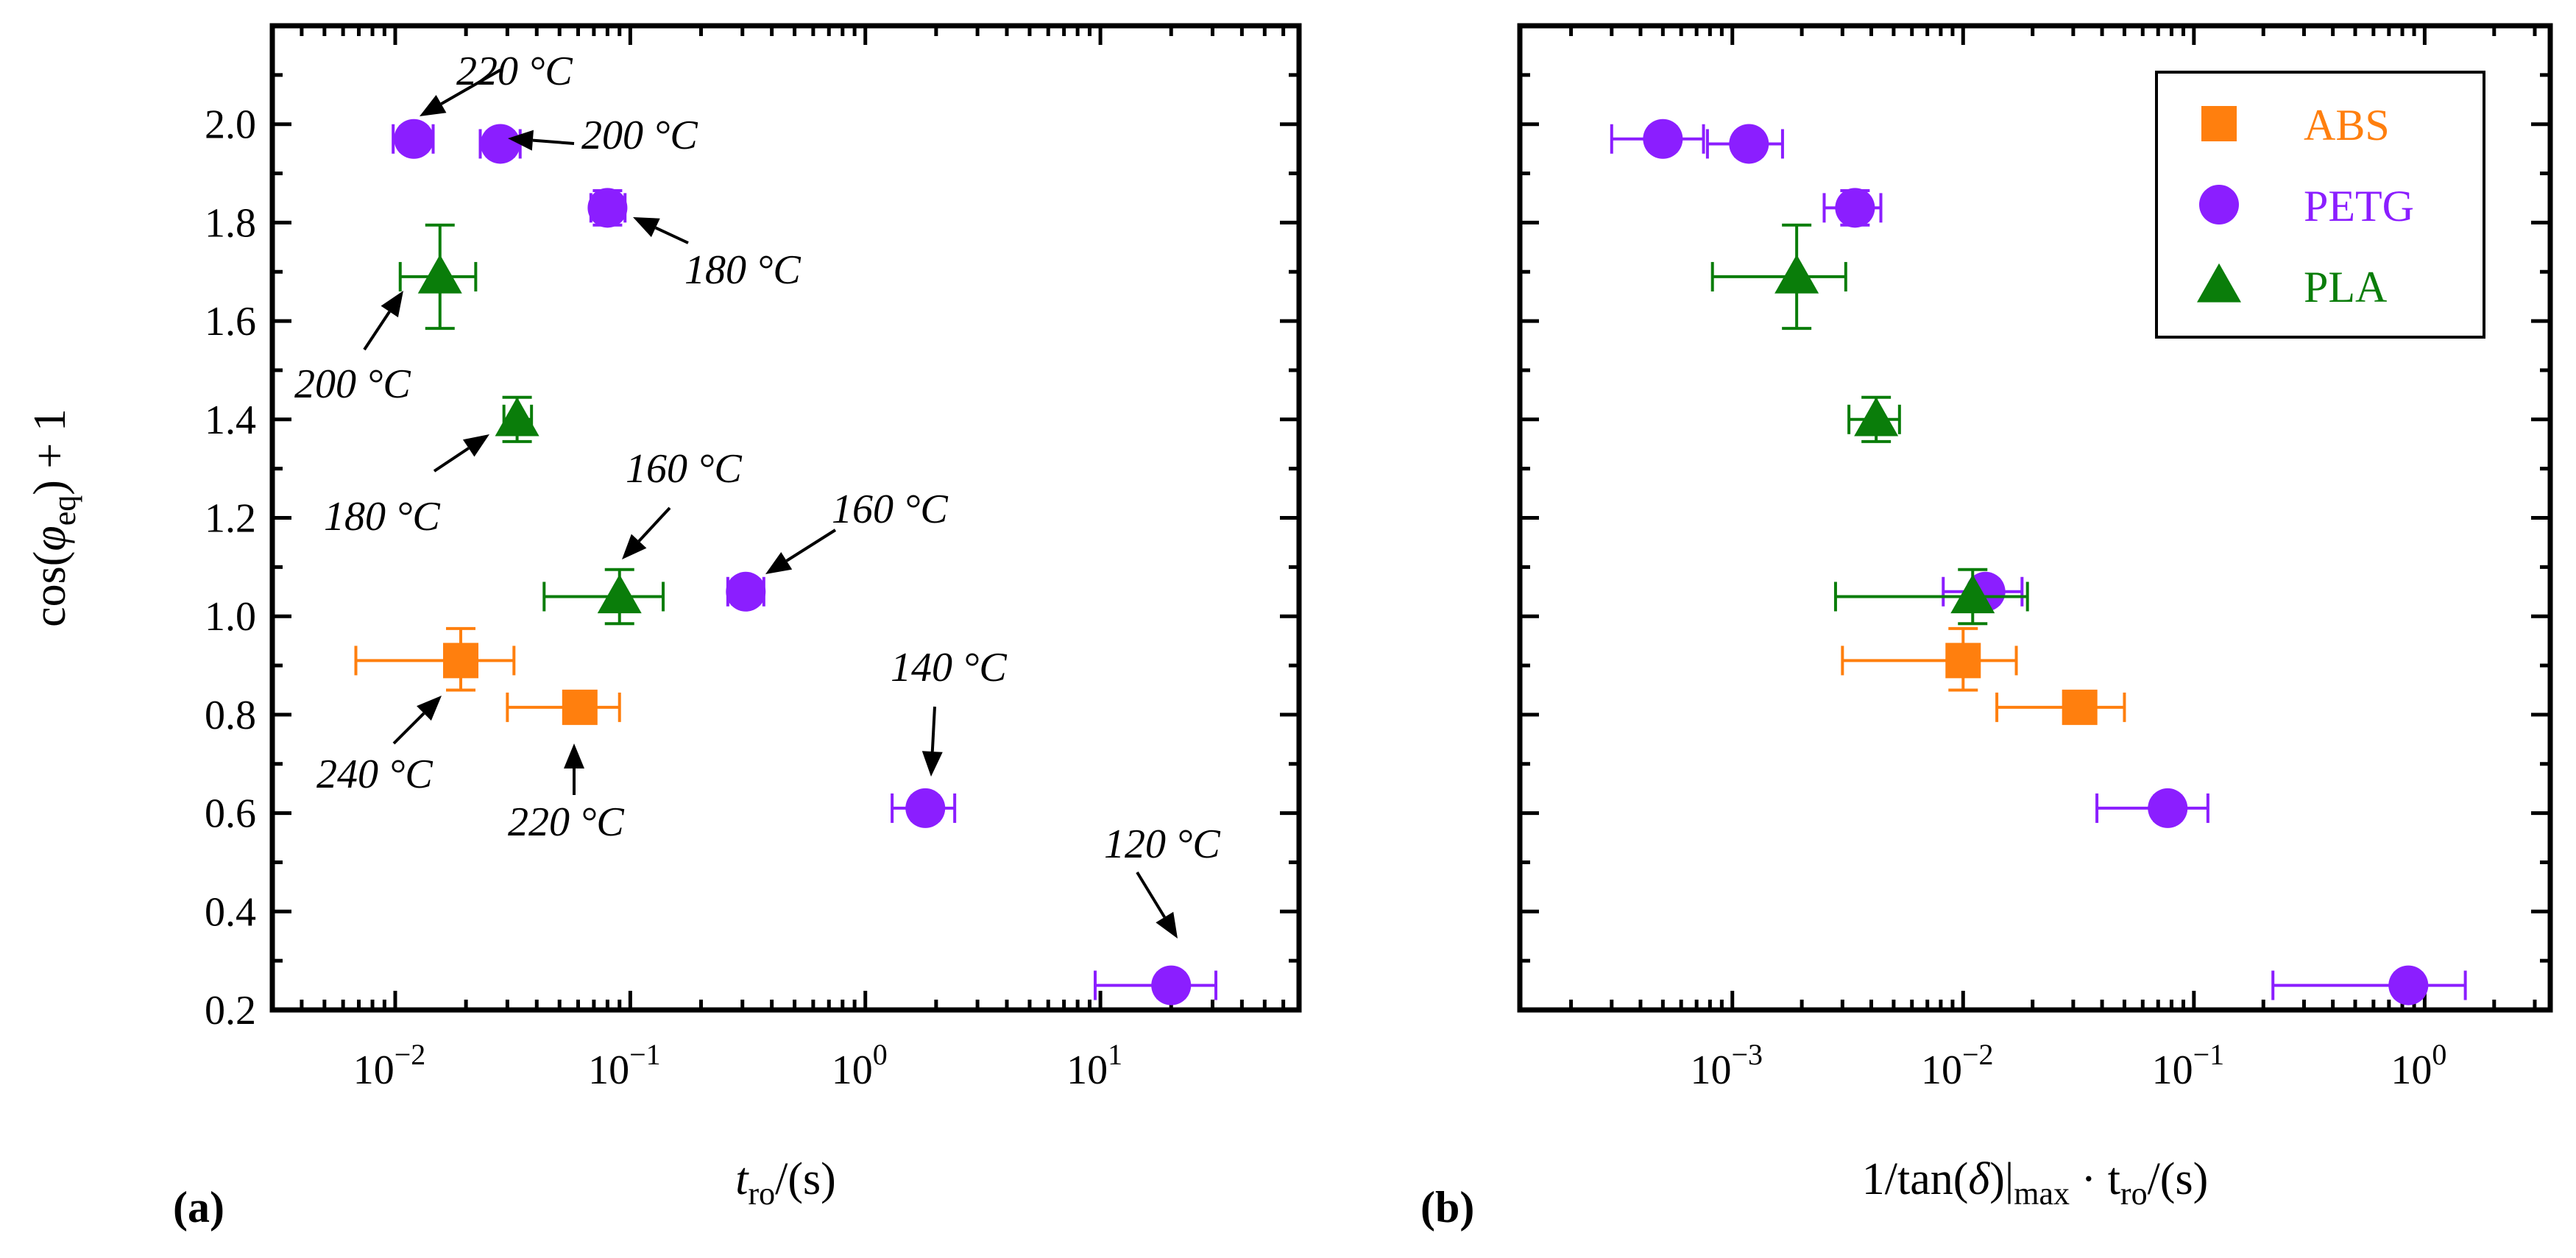 This screenshot has width=2576, height=1258. I want to click on y-tick-label: 1.2, so click(230, 519).